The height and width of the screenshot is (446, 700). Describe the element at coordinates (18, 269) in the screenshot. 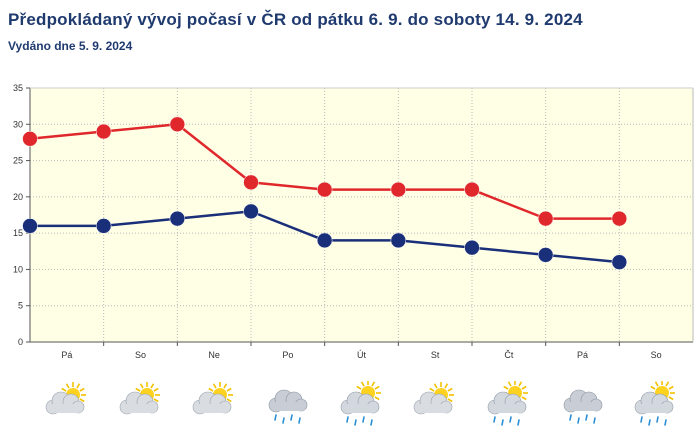

I see `y-tick-label: 10` at that location.